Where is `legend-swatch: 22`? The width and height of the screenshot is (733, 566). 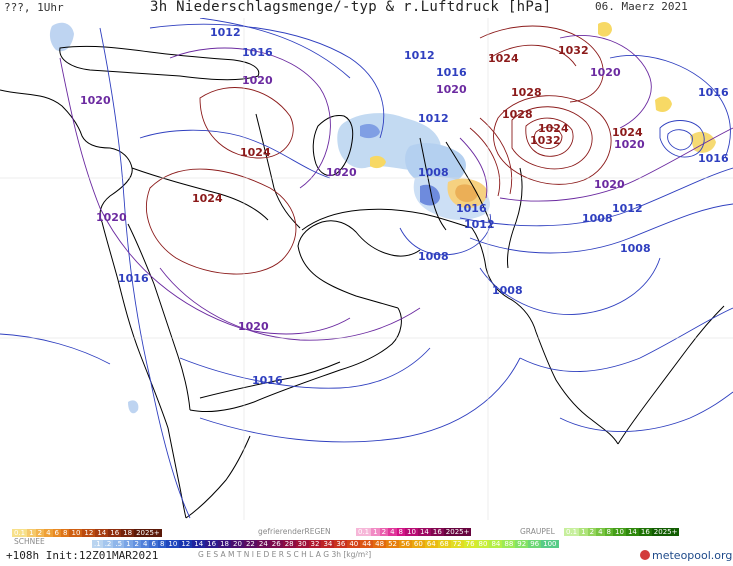 legend-swatch: 22 is located at coordinates (250, 544).